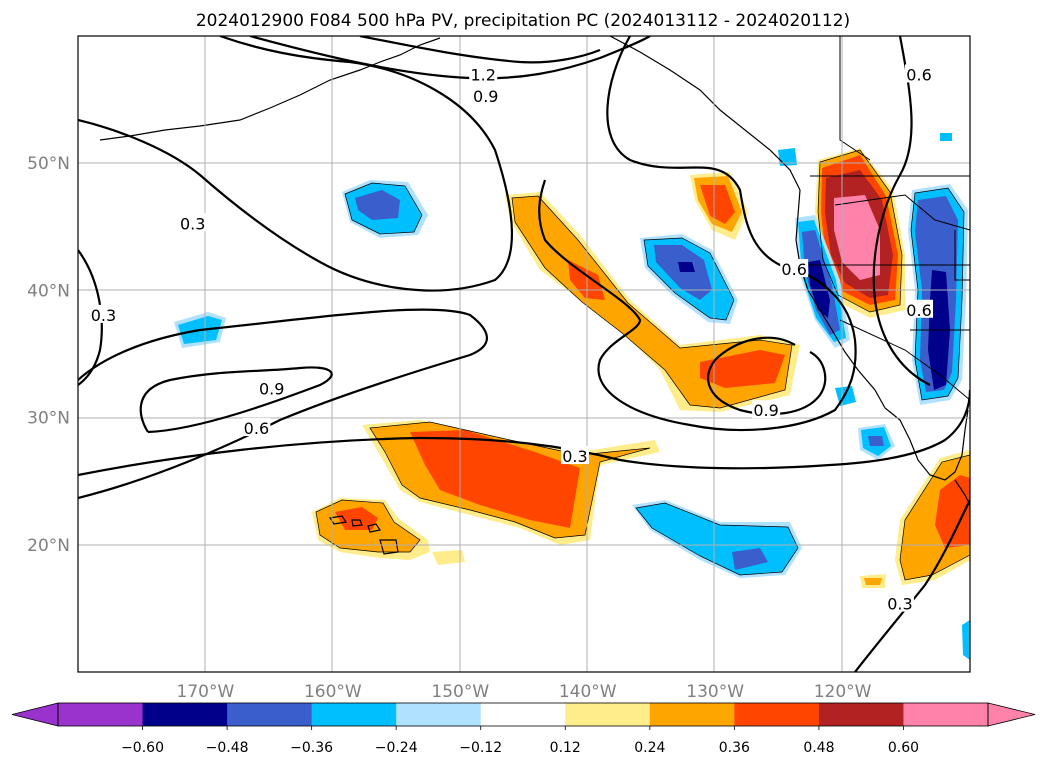  Describe the element at coordinates (48, 419) in the screenshot. I see `y-tick-label: 30°N` at that location.